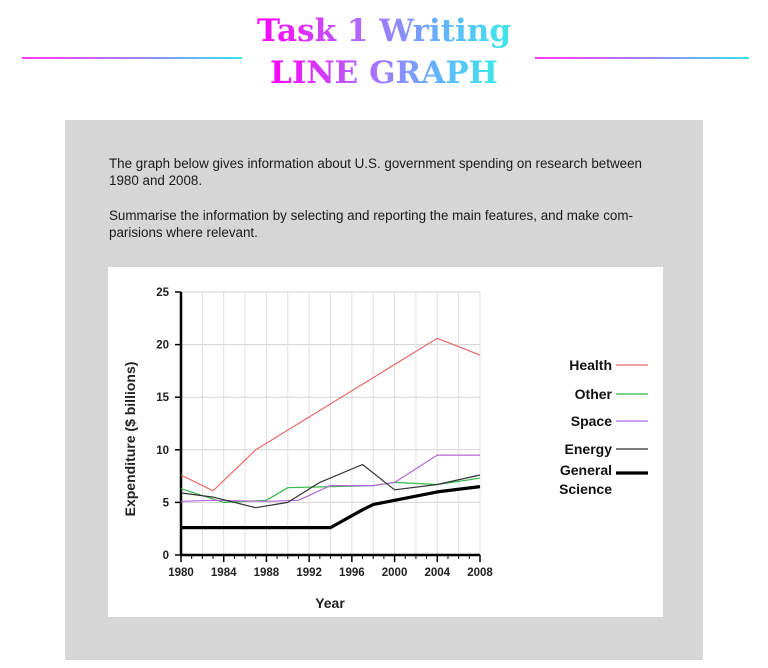 This screenshot has height=668, width=768. I want to click on legend-label-space: Space, so click(591, 421).